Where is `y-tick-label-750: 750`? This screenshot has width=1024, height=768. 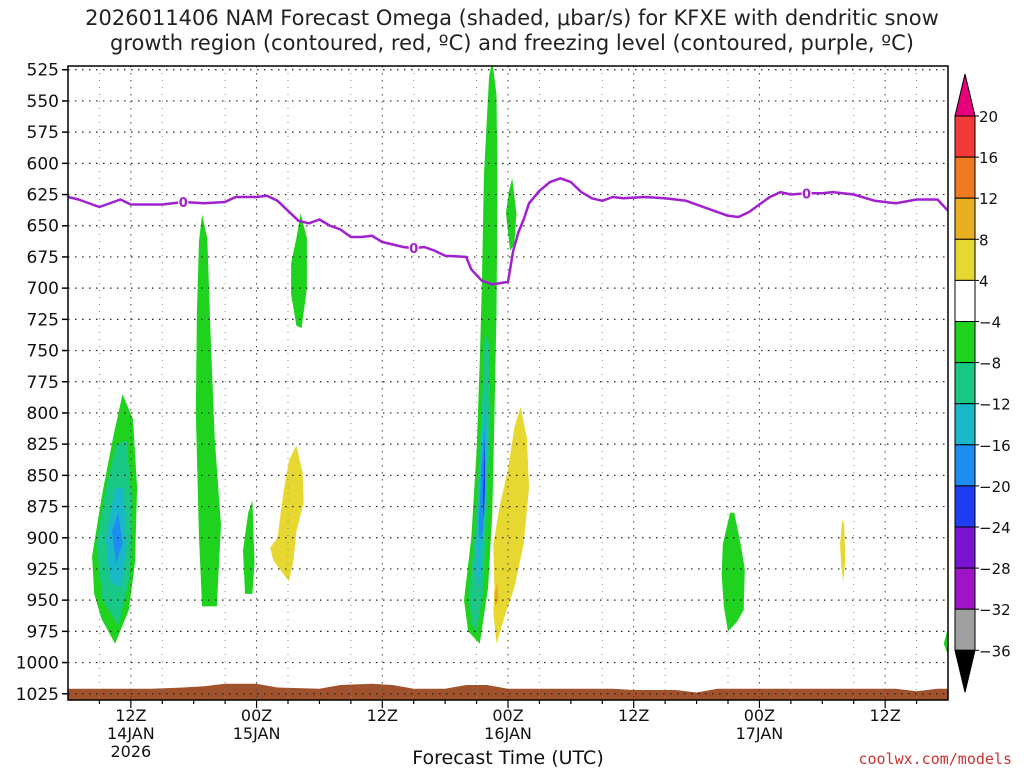
y-tick-label-750: 750 is located at coordinates (43, 352).